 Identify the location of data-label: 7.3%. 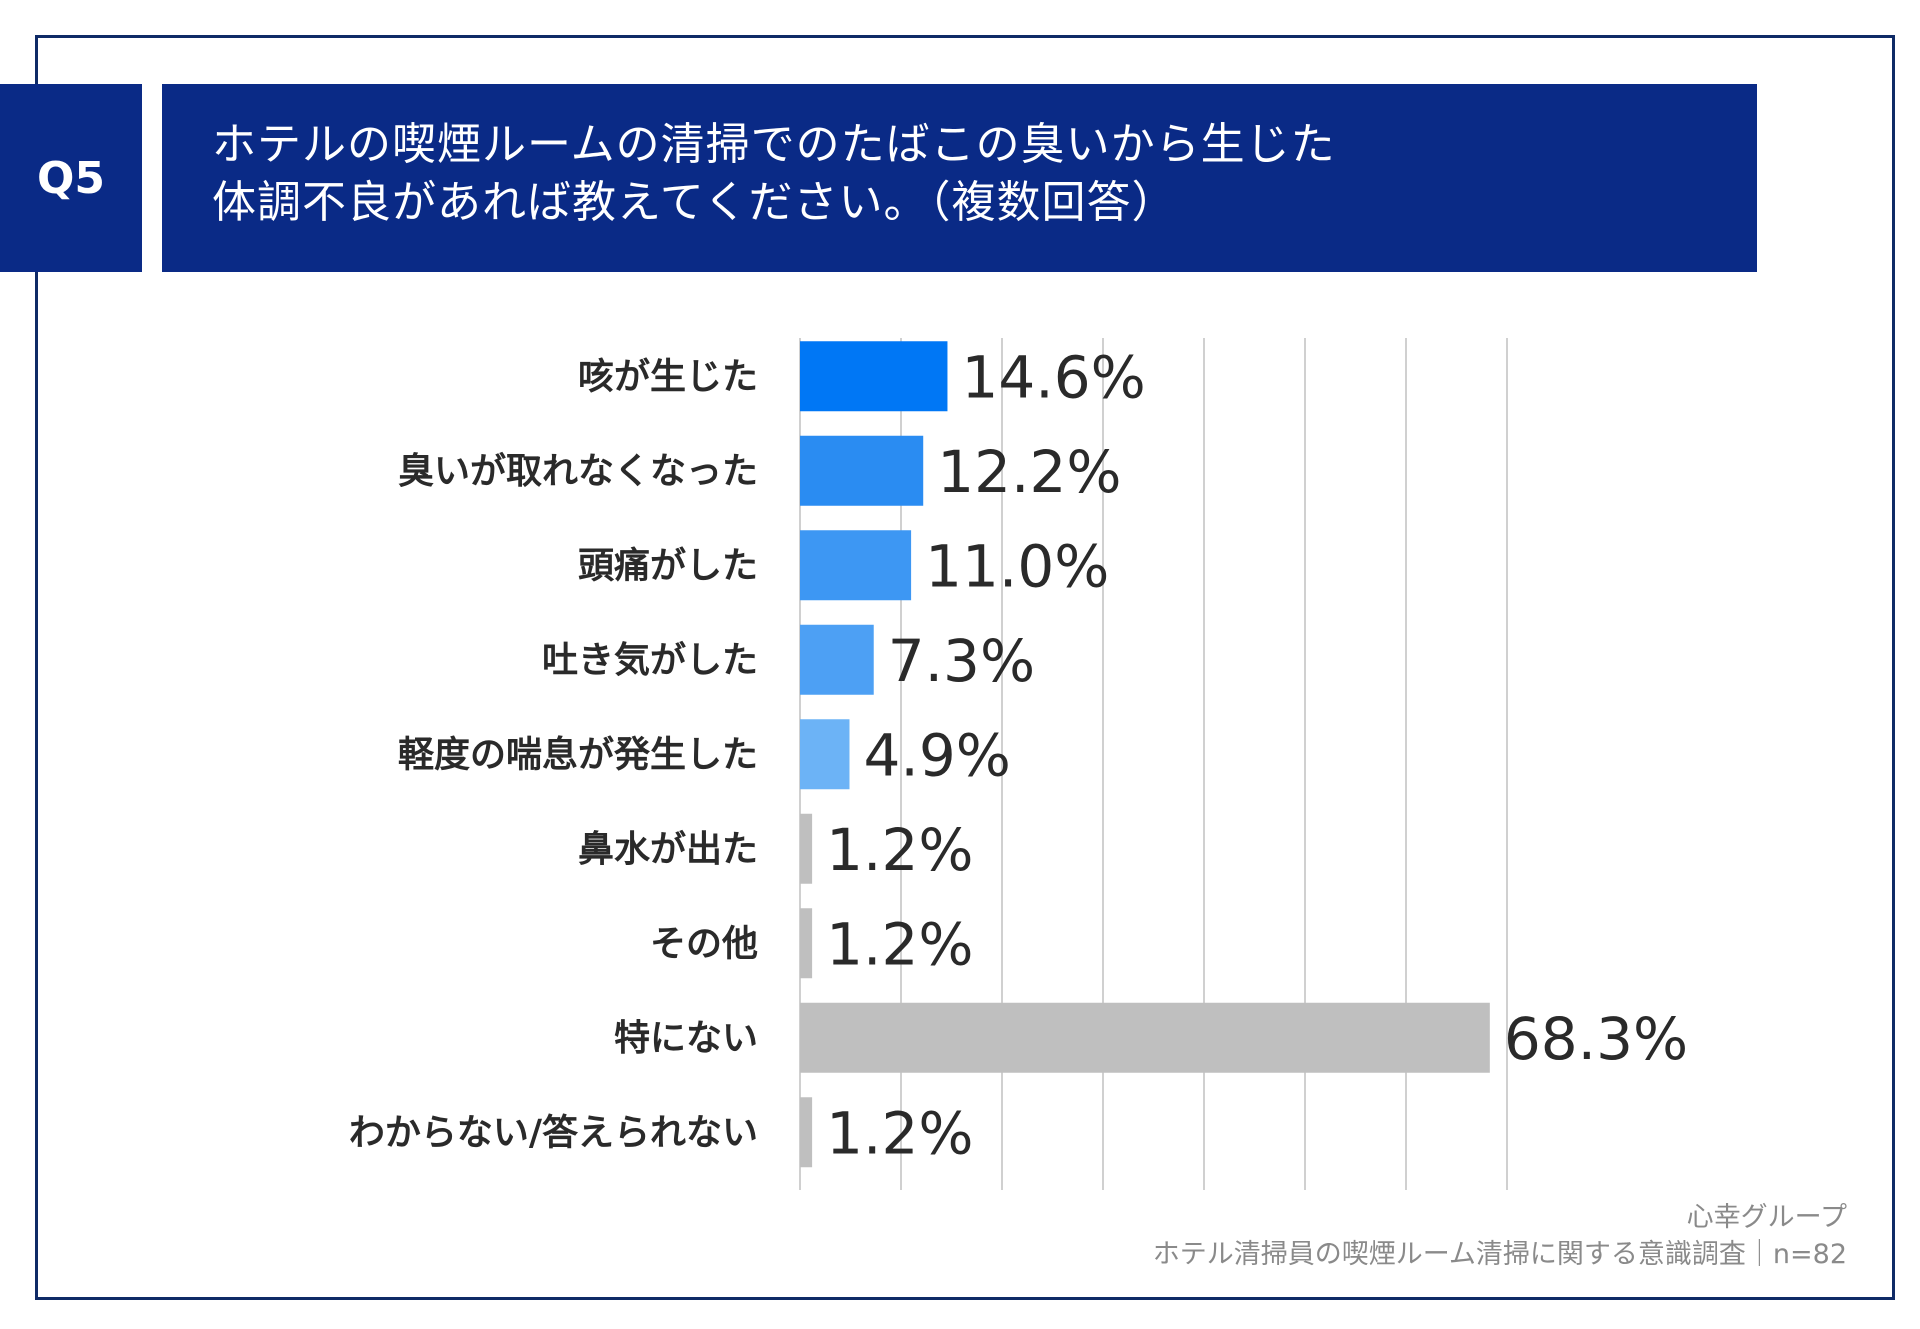
(961, 661).